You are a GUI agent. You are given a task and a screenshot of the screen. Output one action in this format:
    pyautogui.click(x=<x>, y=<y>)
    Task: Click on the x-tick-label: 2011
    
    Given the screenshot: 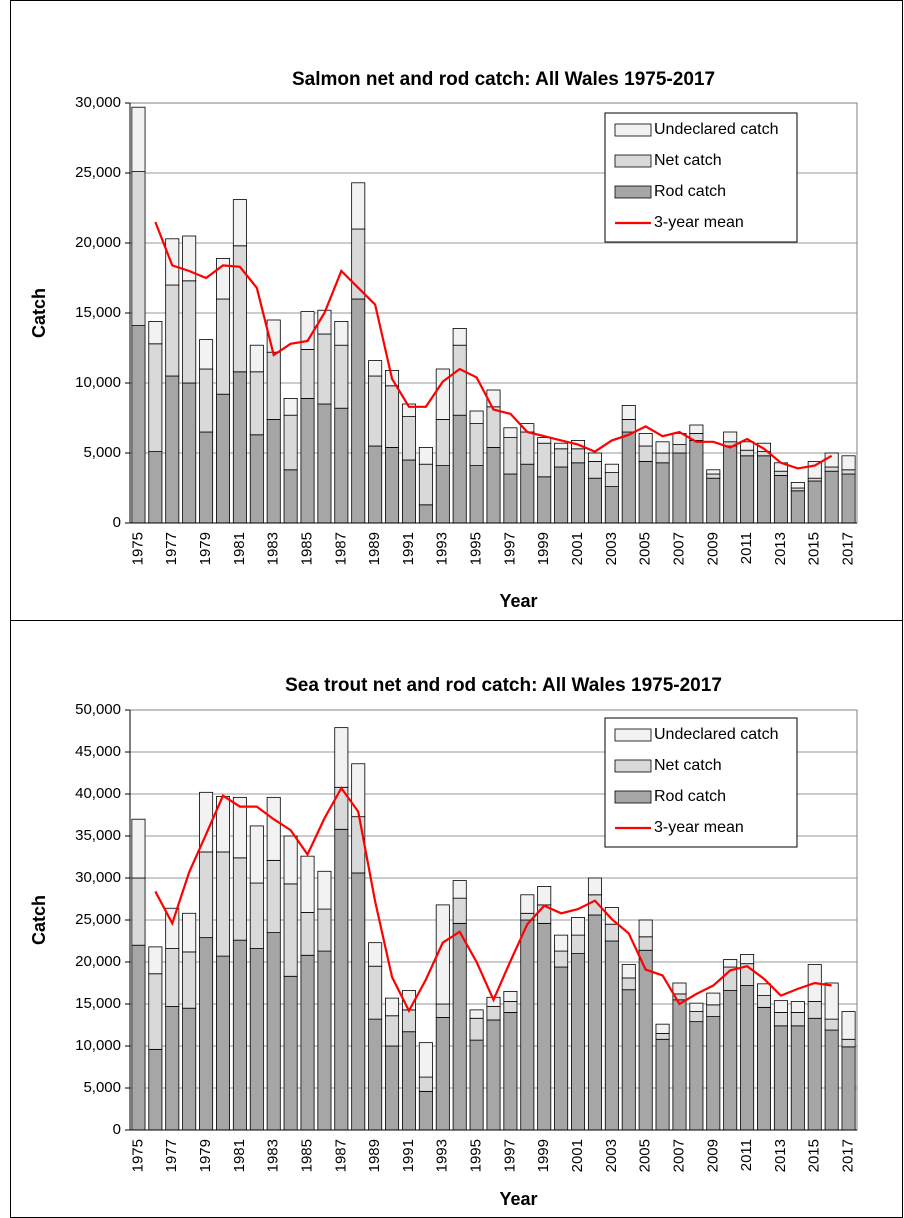 What is the action you would take?
    pyautogui.click(x=746, y=548)
    